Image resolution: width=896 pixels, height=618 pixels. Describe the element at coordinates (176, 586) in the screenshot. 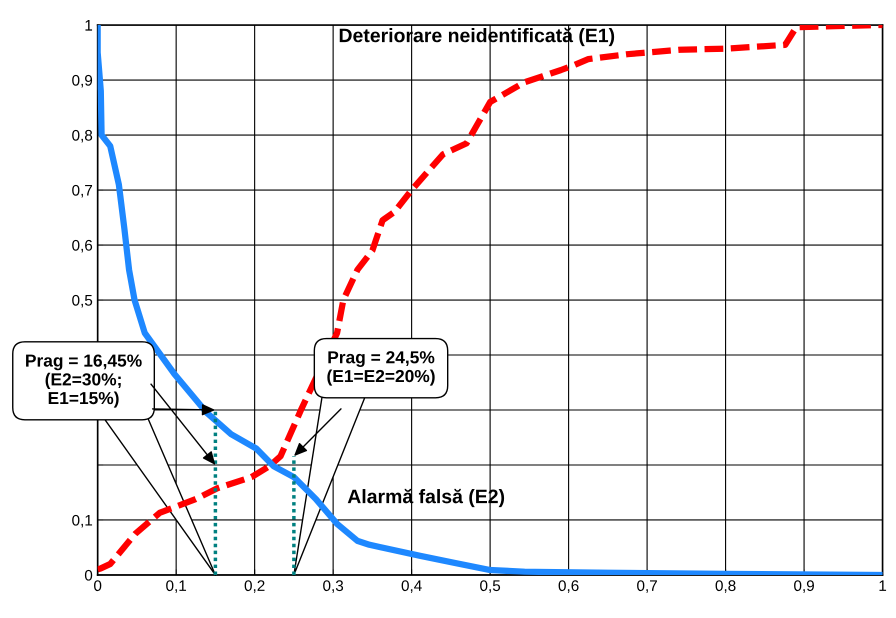

I see `x-tick-label: 0,1` at that location.